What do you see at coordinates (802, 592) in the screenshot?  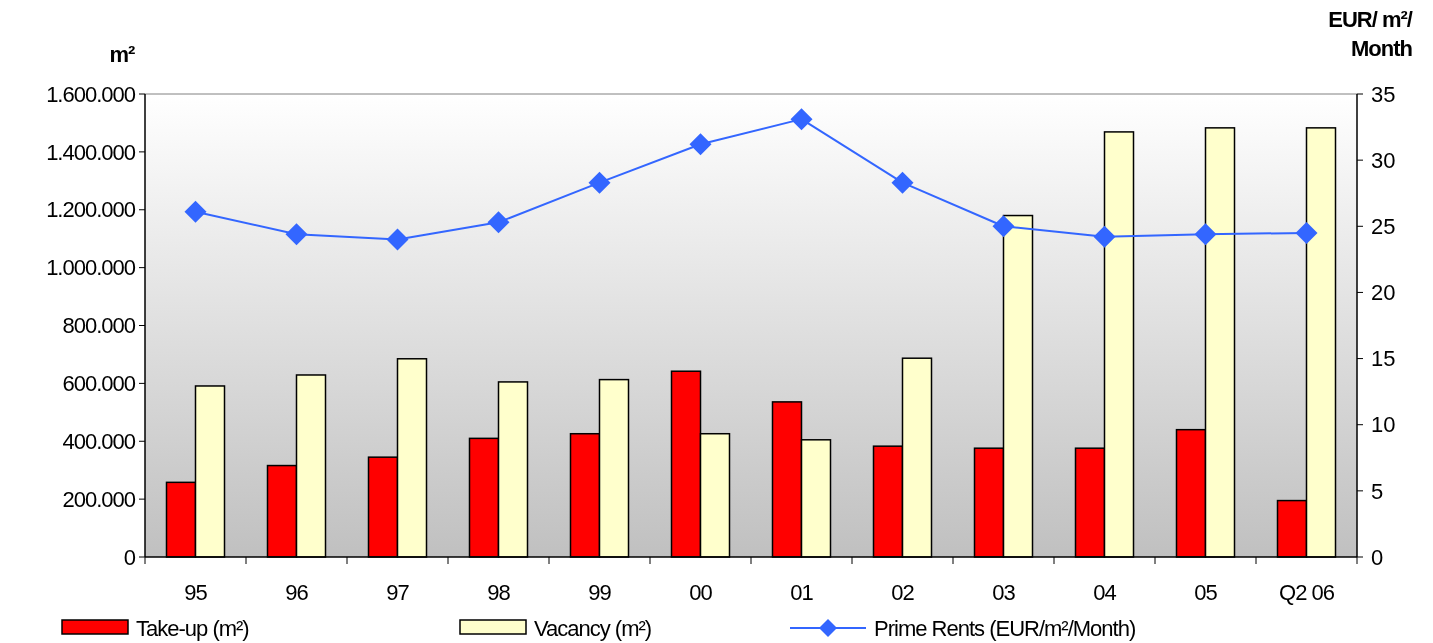 I see `x-tick-label: 01` at bounding box center [802, 592].